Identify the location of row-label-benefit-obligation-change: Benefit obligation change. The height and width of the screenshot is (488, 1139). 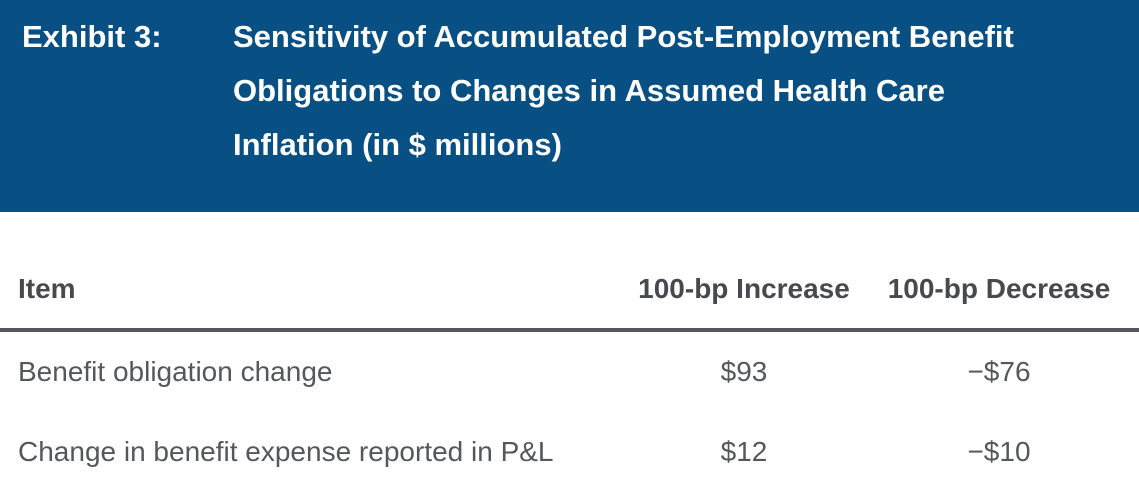
(175, 371).